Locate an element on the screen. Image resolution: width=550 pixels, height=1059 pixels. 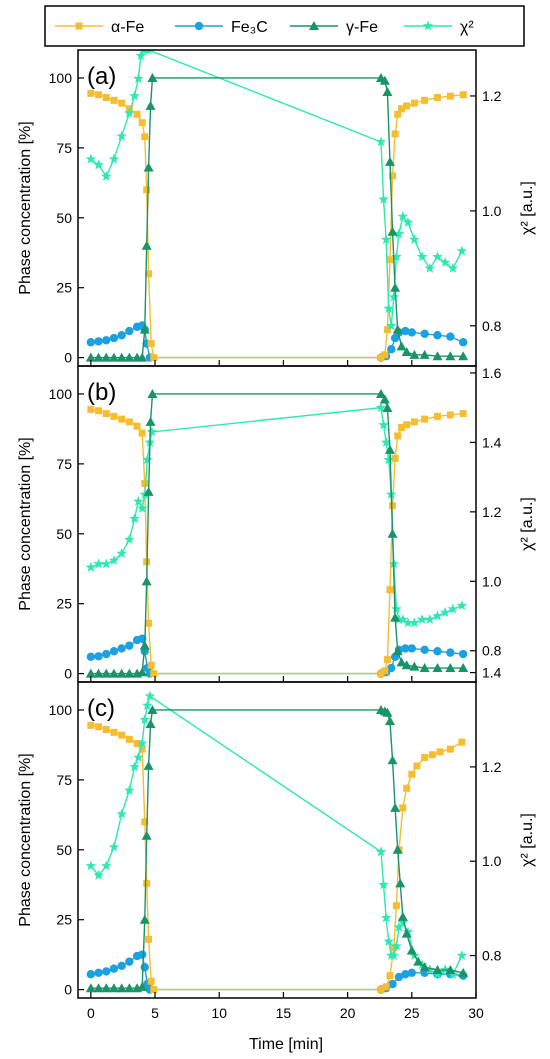
y2-tick-label: 0.8 is located at coordinates (492, 326).